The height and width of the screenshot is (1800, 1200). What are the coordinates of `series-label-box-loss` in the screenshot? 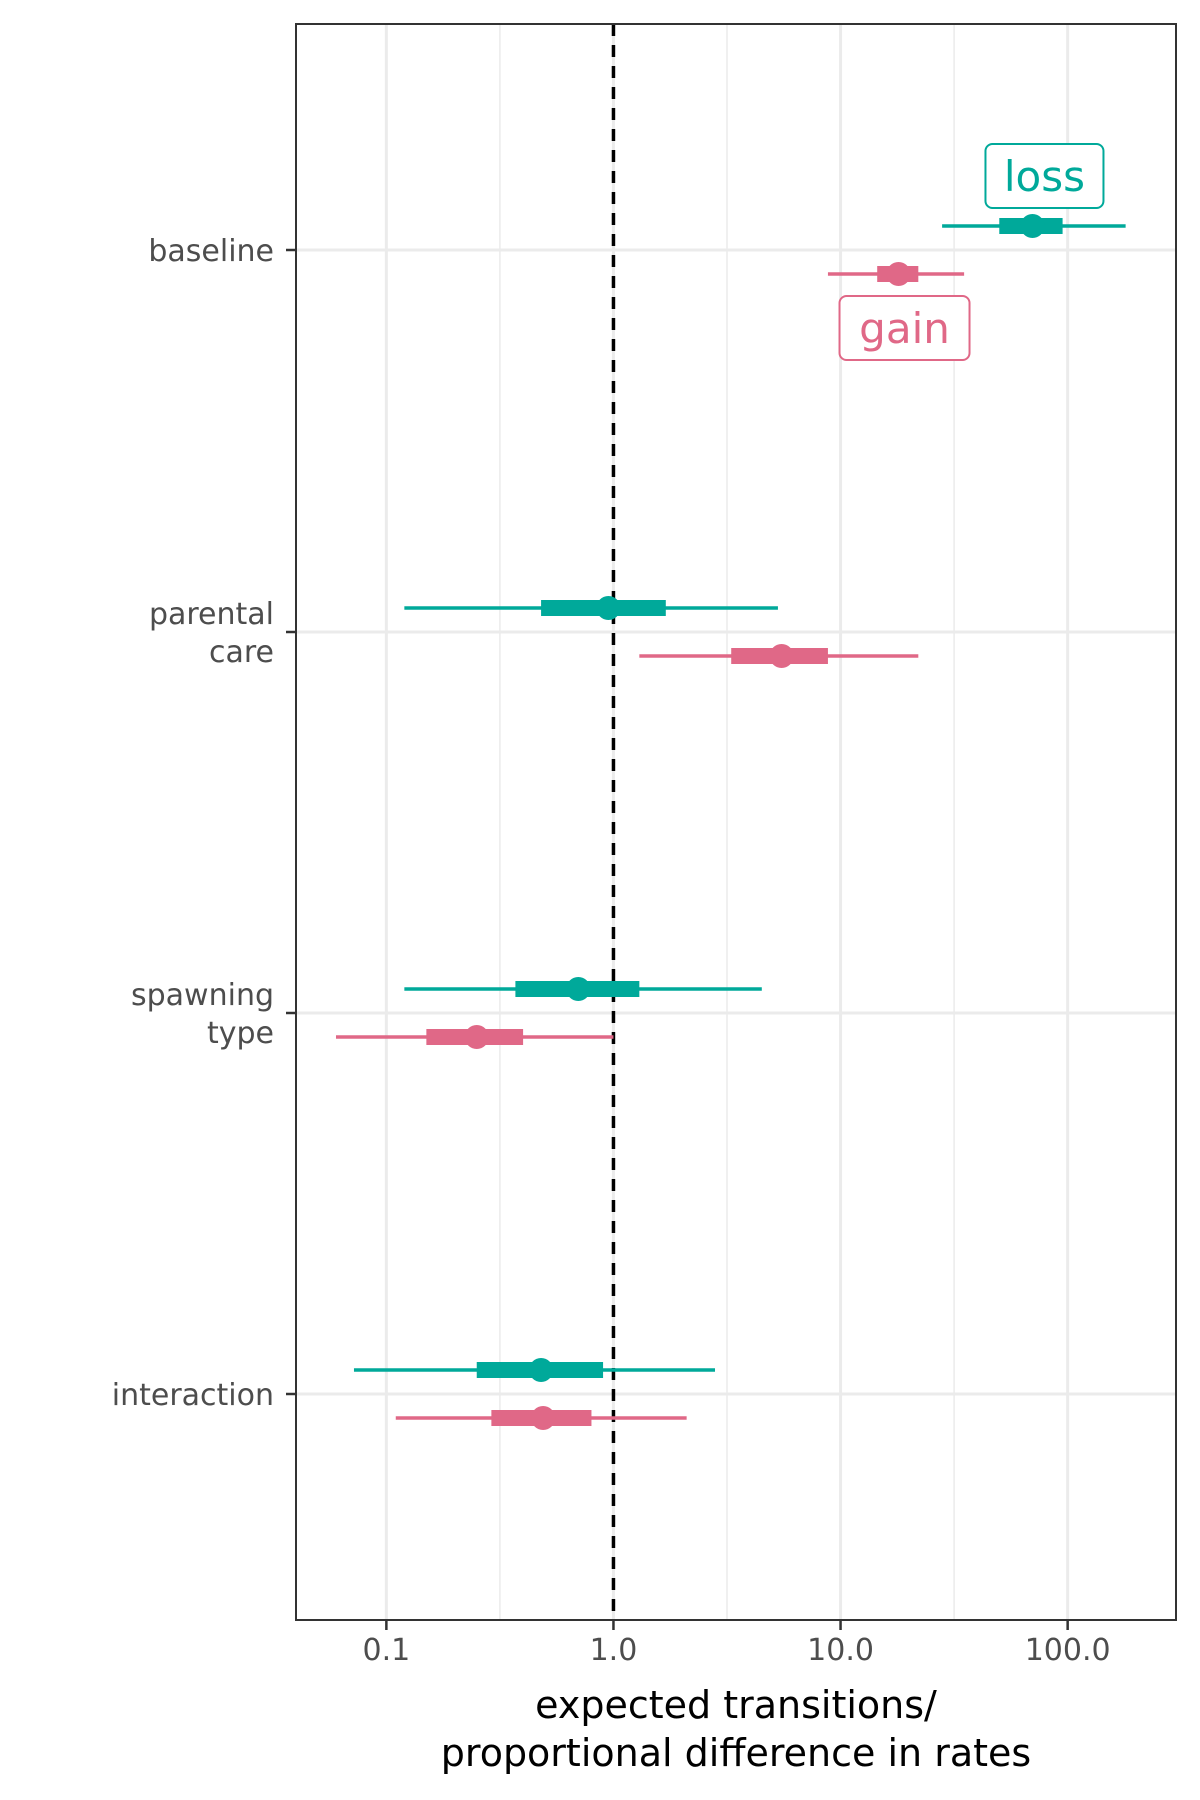 It's located at (1044, 176).